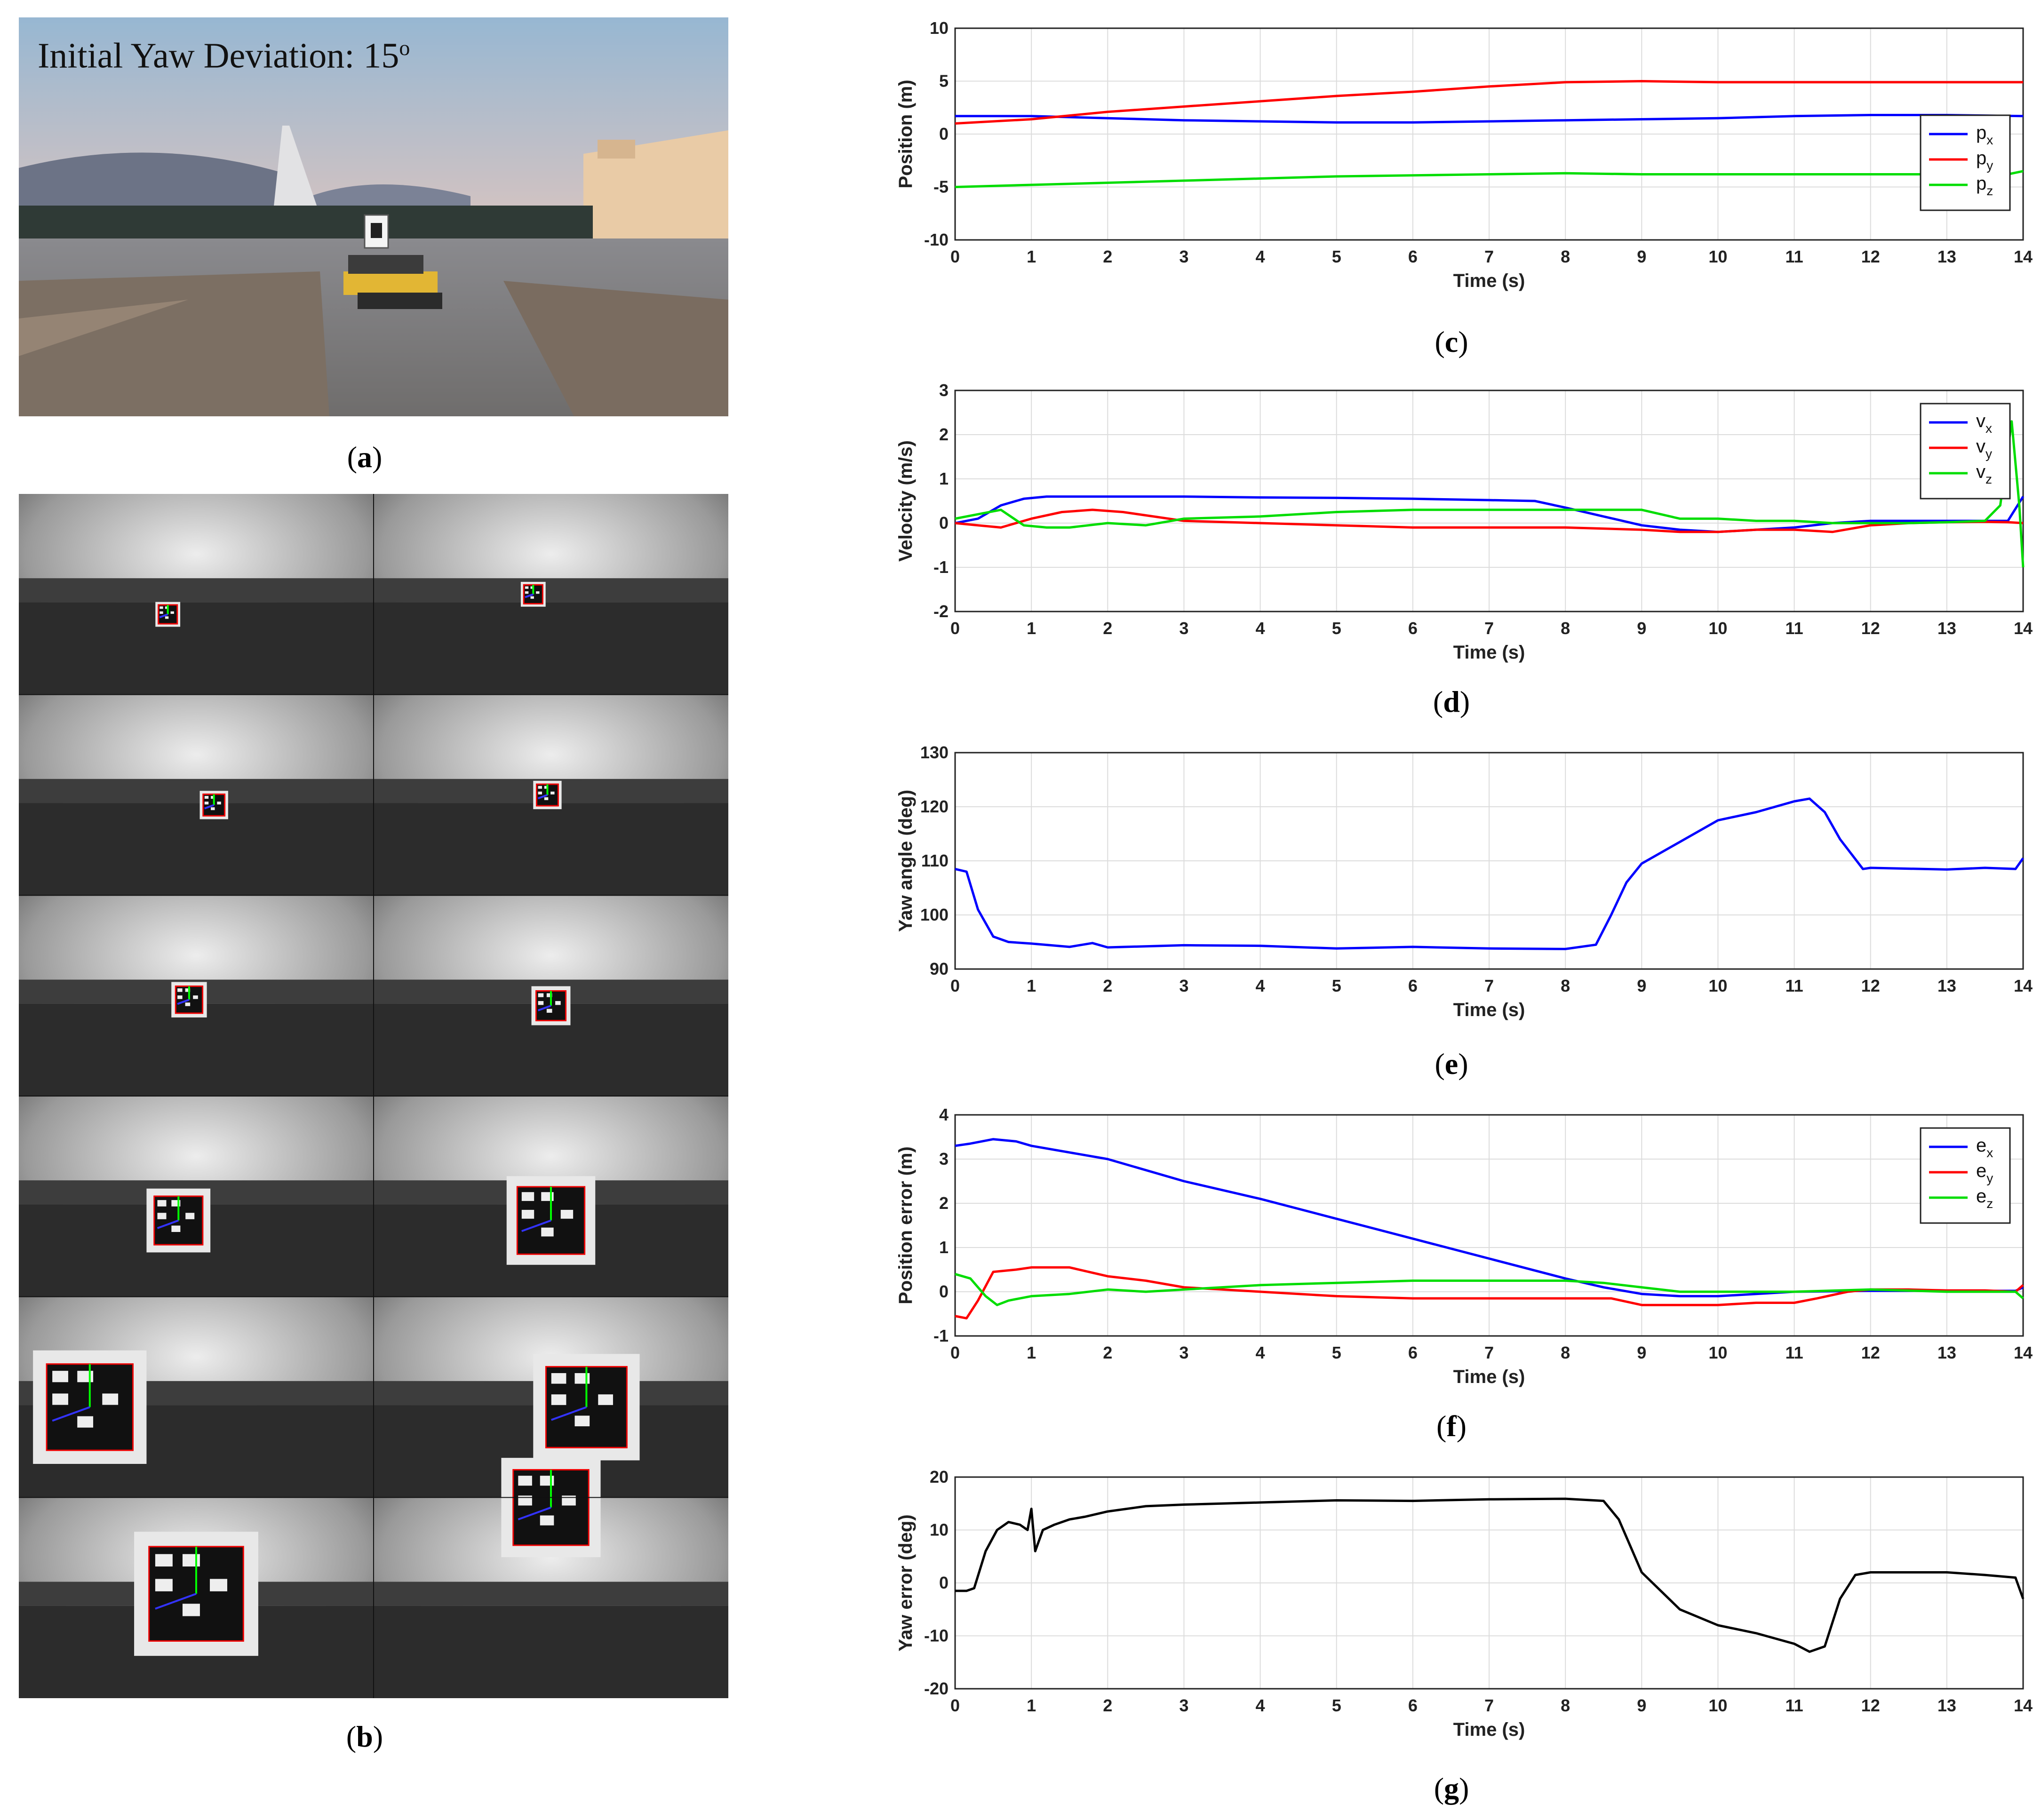 The image size is (2041, 1820). Describe the element at coordinates (935, 753) in the screenshot. I see `y-tick-label: 130` at that location.